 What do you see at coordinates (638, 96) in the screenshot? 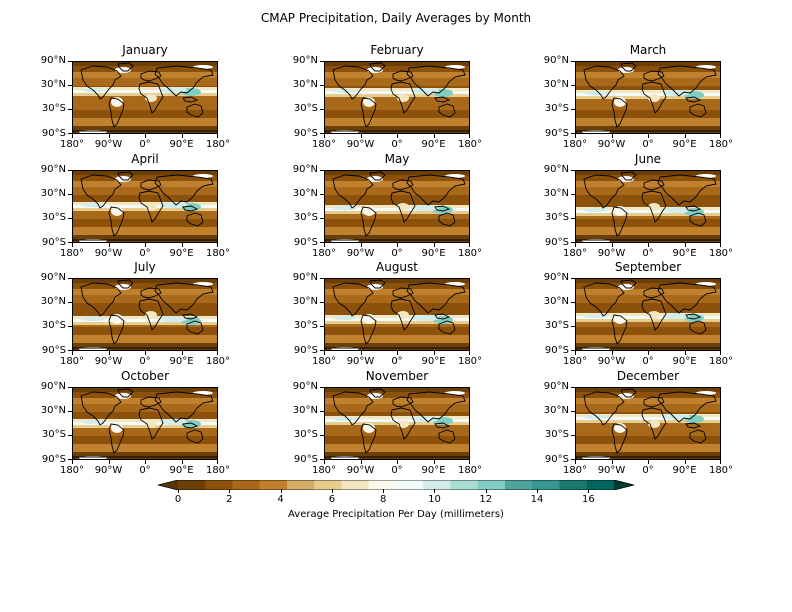
I see `month-panel: March 90°N 30°N 30°S 90°S 180° 90°W 0° 90°E 180°` at bounding box center [638, 96].